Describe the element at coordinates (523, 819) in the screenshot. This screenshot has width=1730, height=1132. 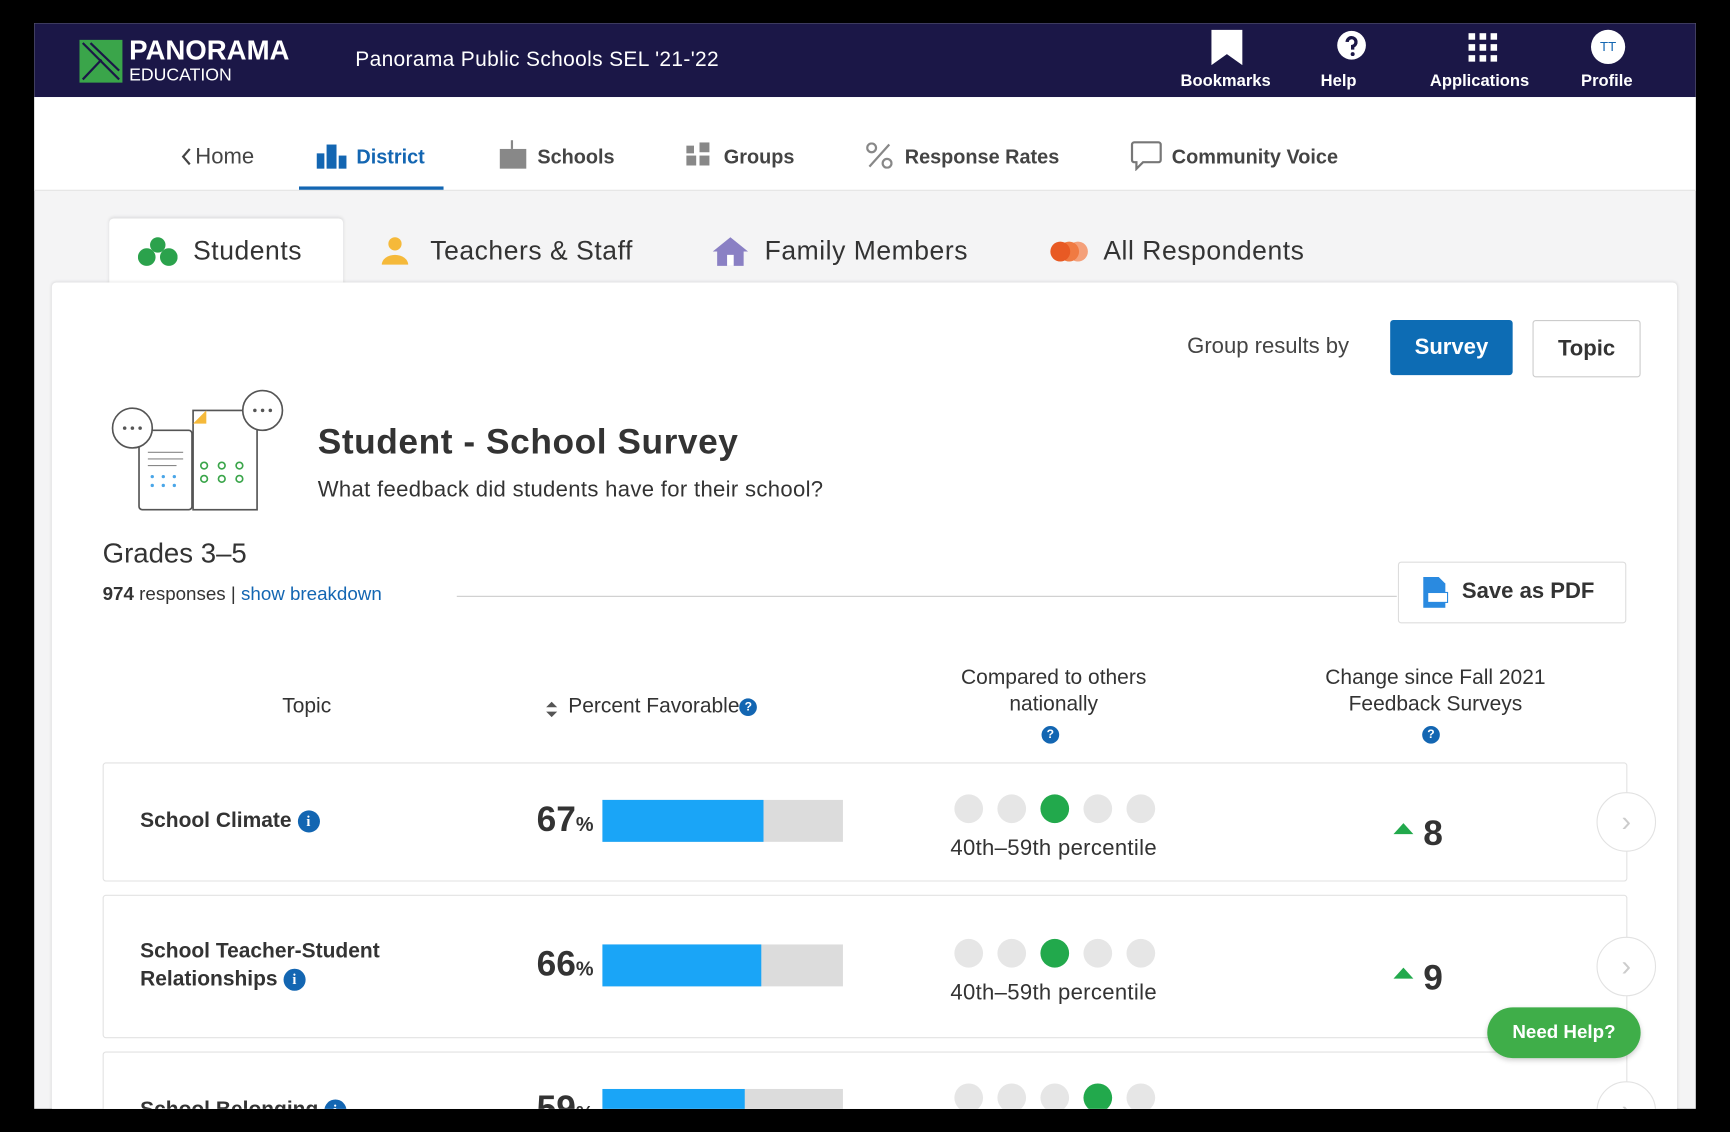
I see `percent-favorable: 67%` at that location.